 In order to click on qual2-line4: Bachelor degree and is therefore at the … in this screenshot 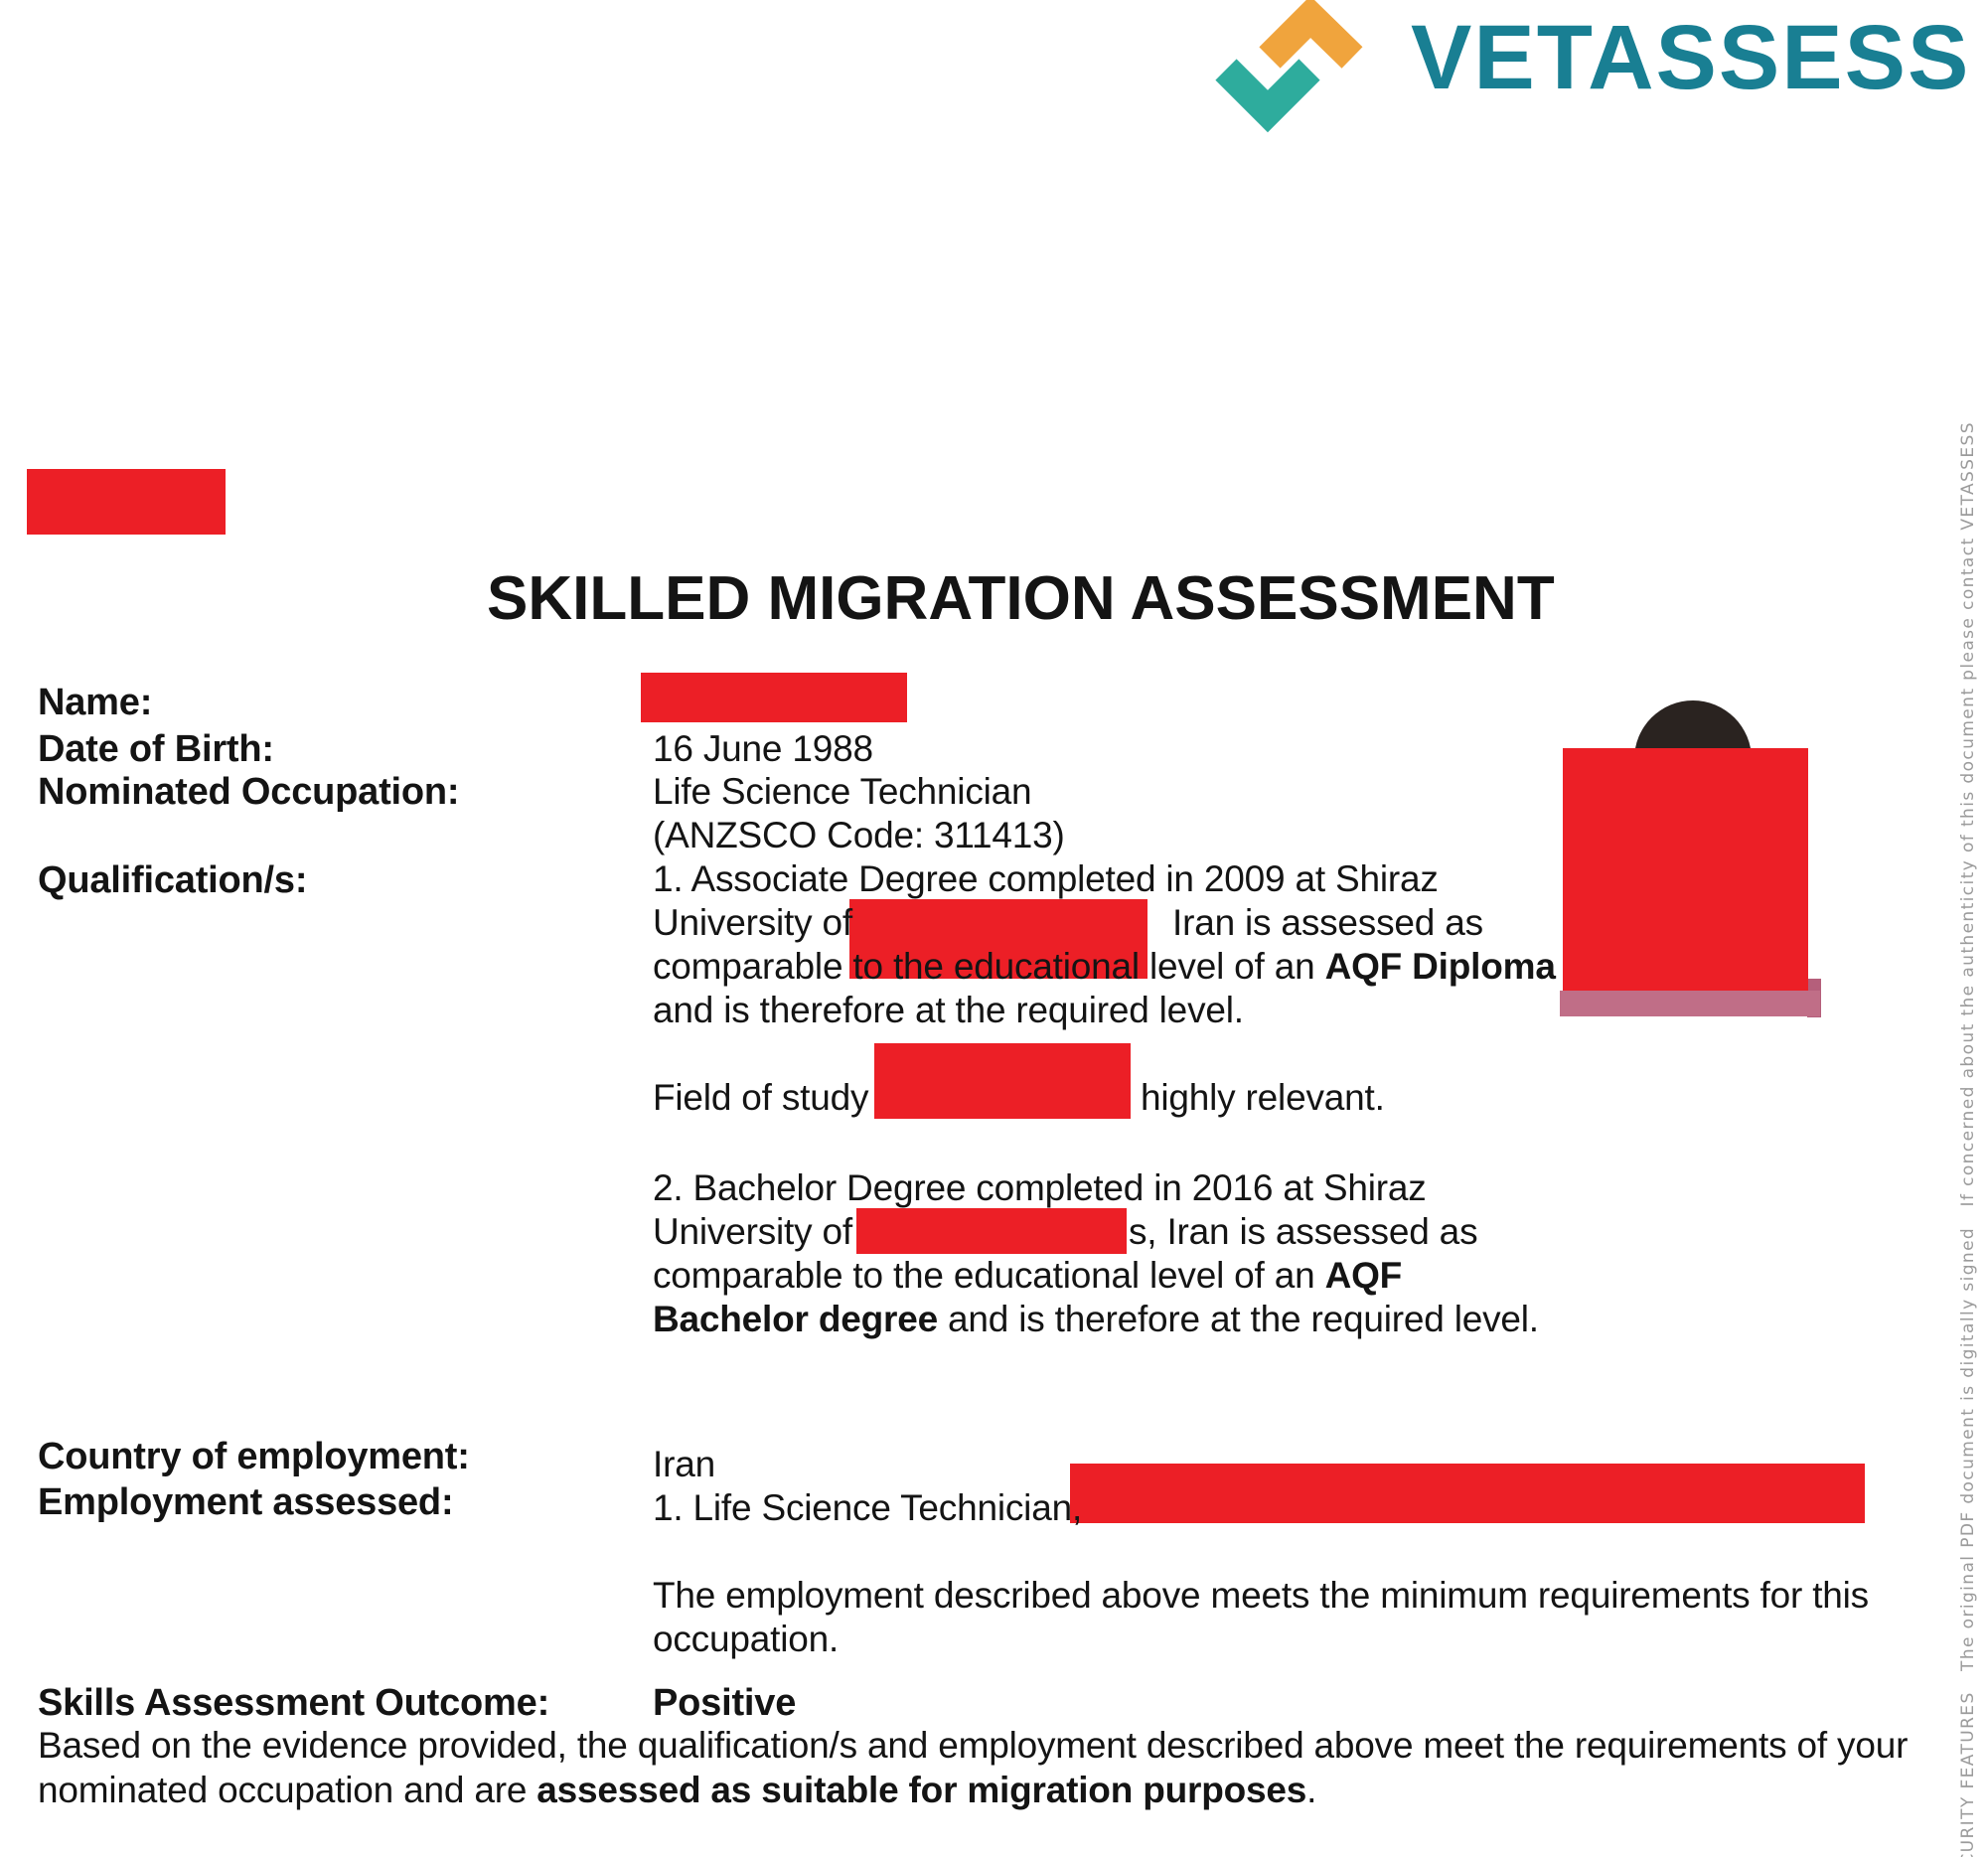, I will do `click(1096, 1320)`.